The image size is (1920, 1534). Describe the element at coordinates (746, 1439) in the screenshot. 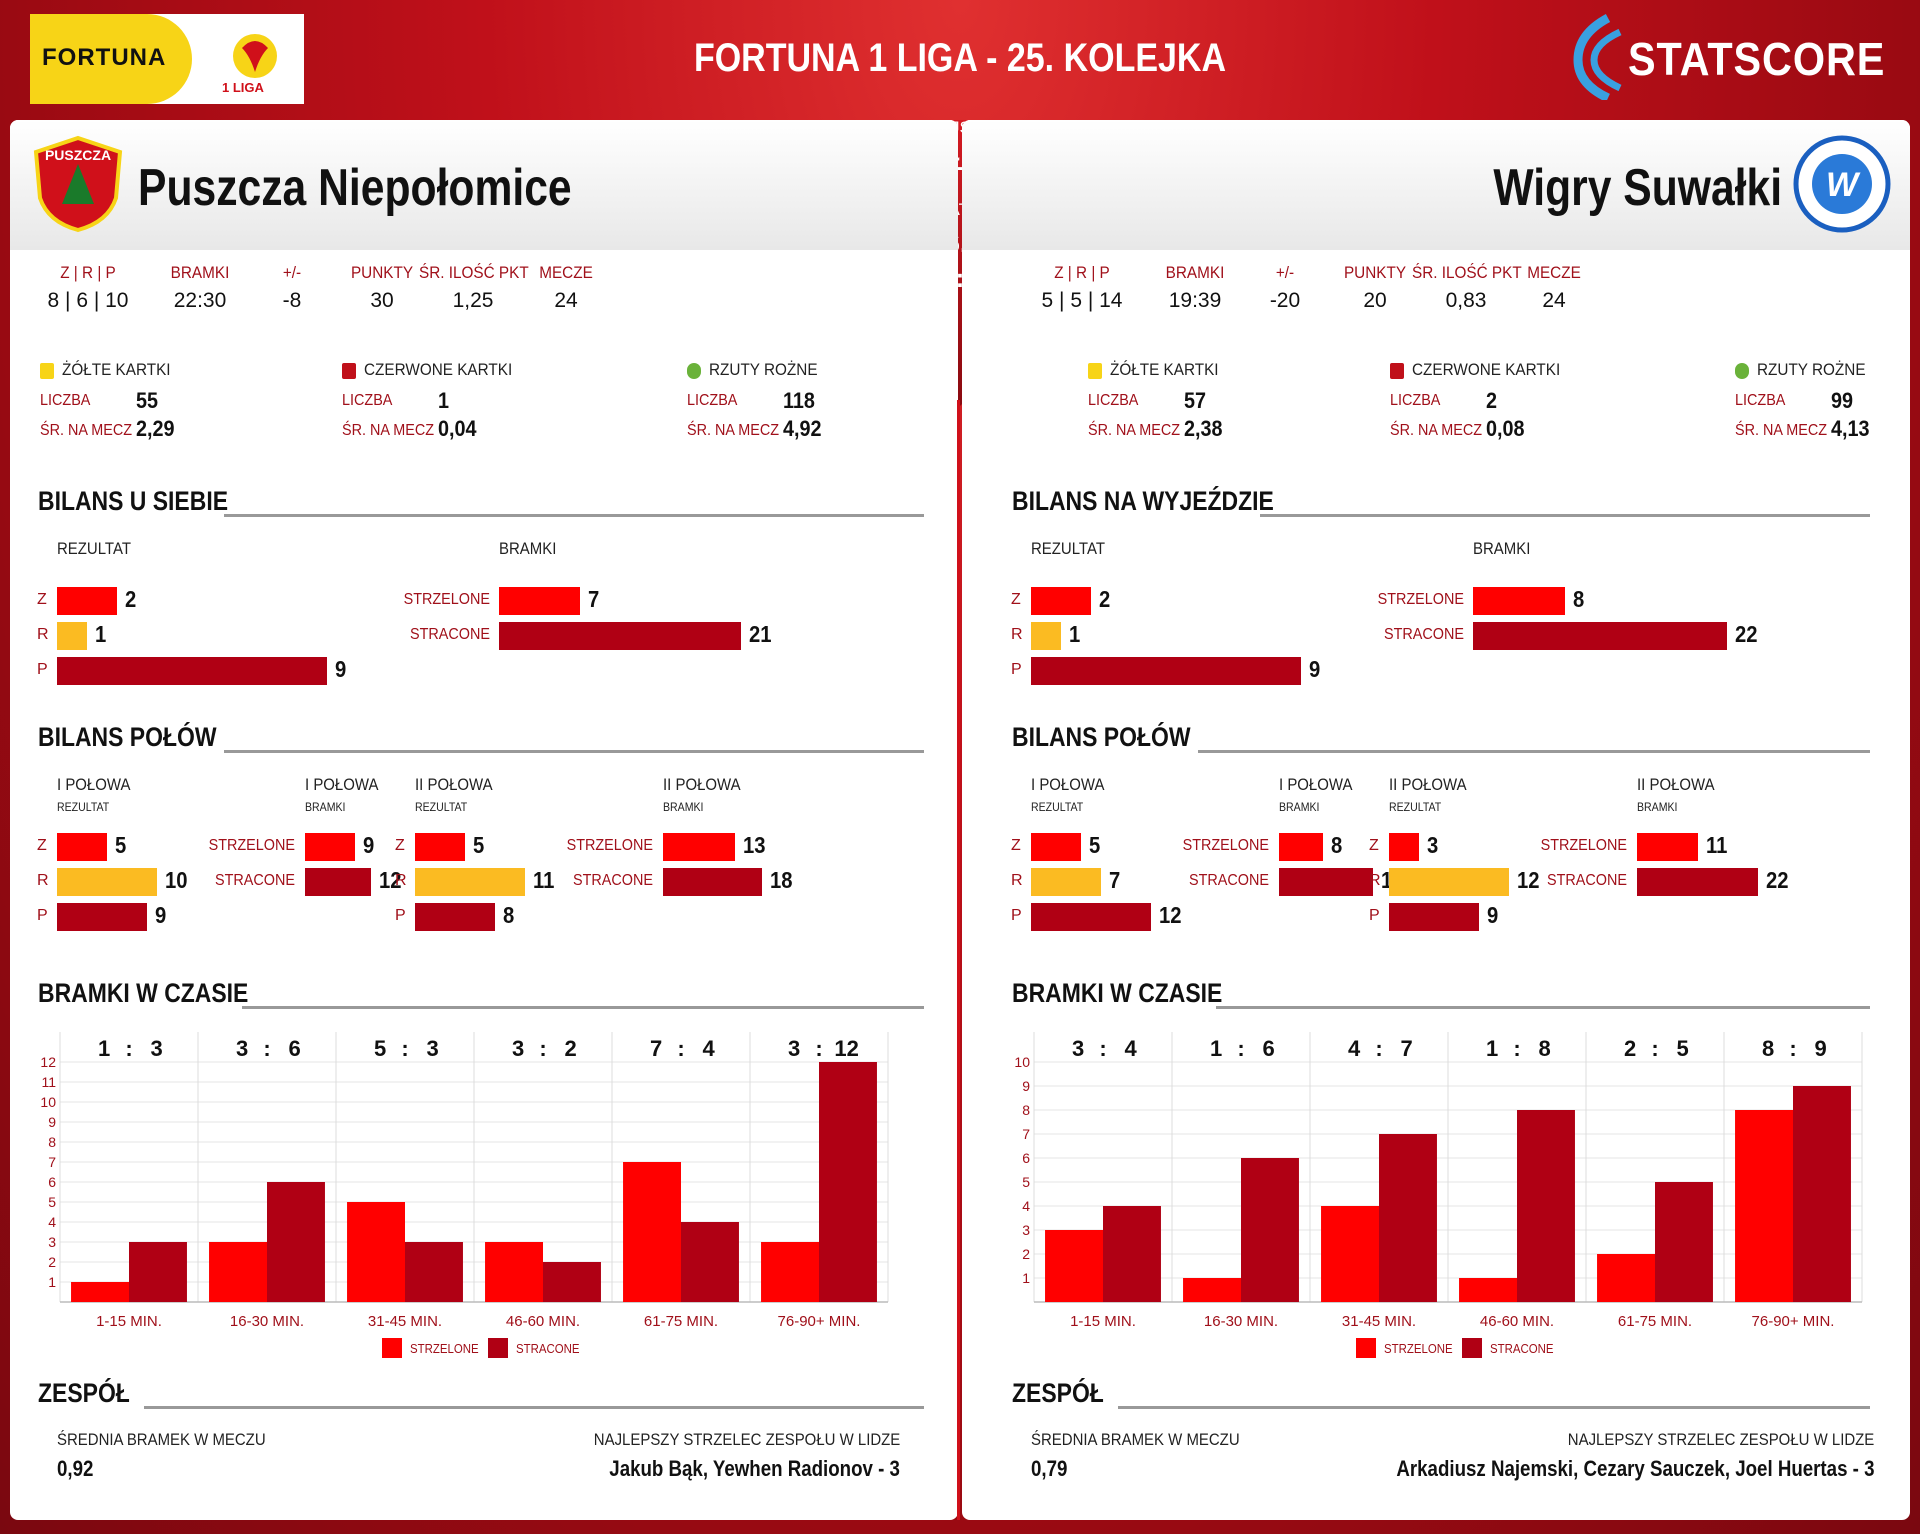

I see `top-scorer-label: NAJLEPSZY STRZELEC ZESPOŁU W LIDZE` at that location.